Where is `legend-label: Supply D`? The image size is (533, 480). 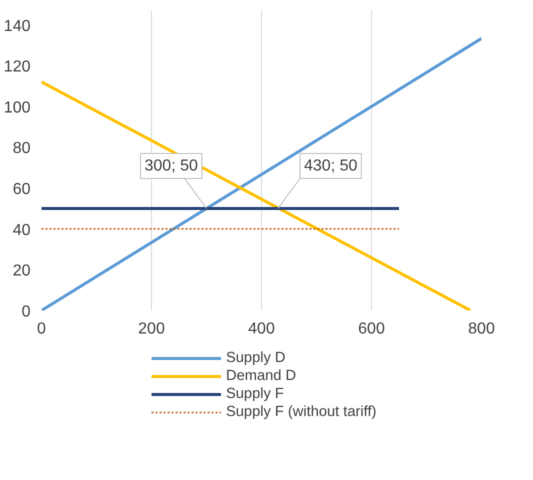
legend-label: Supply D is located at coordinates (256, 358).